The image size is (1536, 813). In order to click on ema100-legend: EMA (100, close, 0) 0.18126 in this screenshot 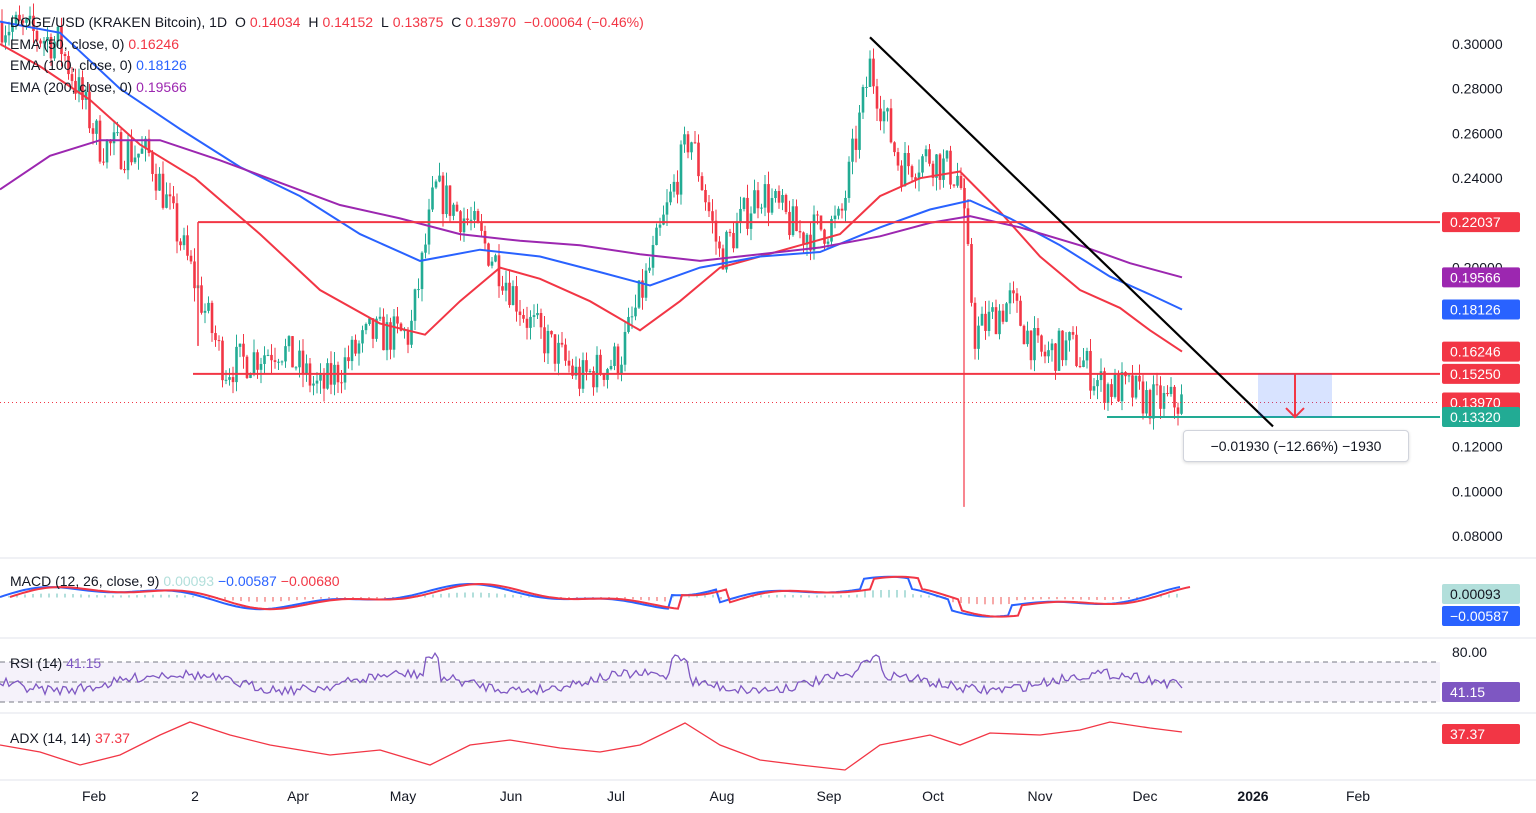, I will do `click(100, 65)`.